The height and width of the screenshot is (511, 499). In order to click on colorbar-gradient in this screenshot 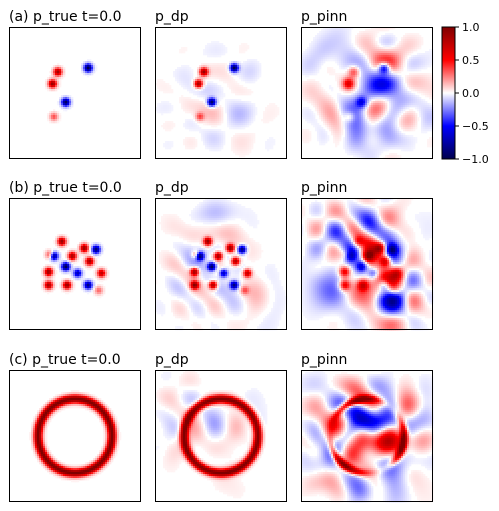, I will do `click(448, 93)`.